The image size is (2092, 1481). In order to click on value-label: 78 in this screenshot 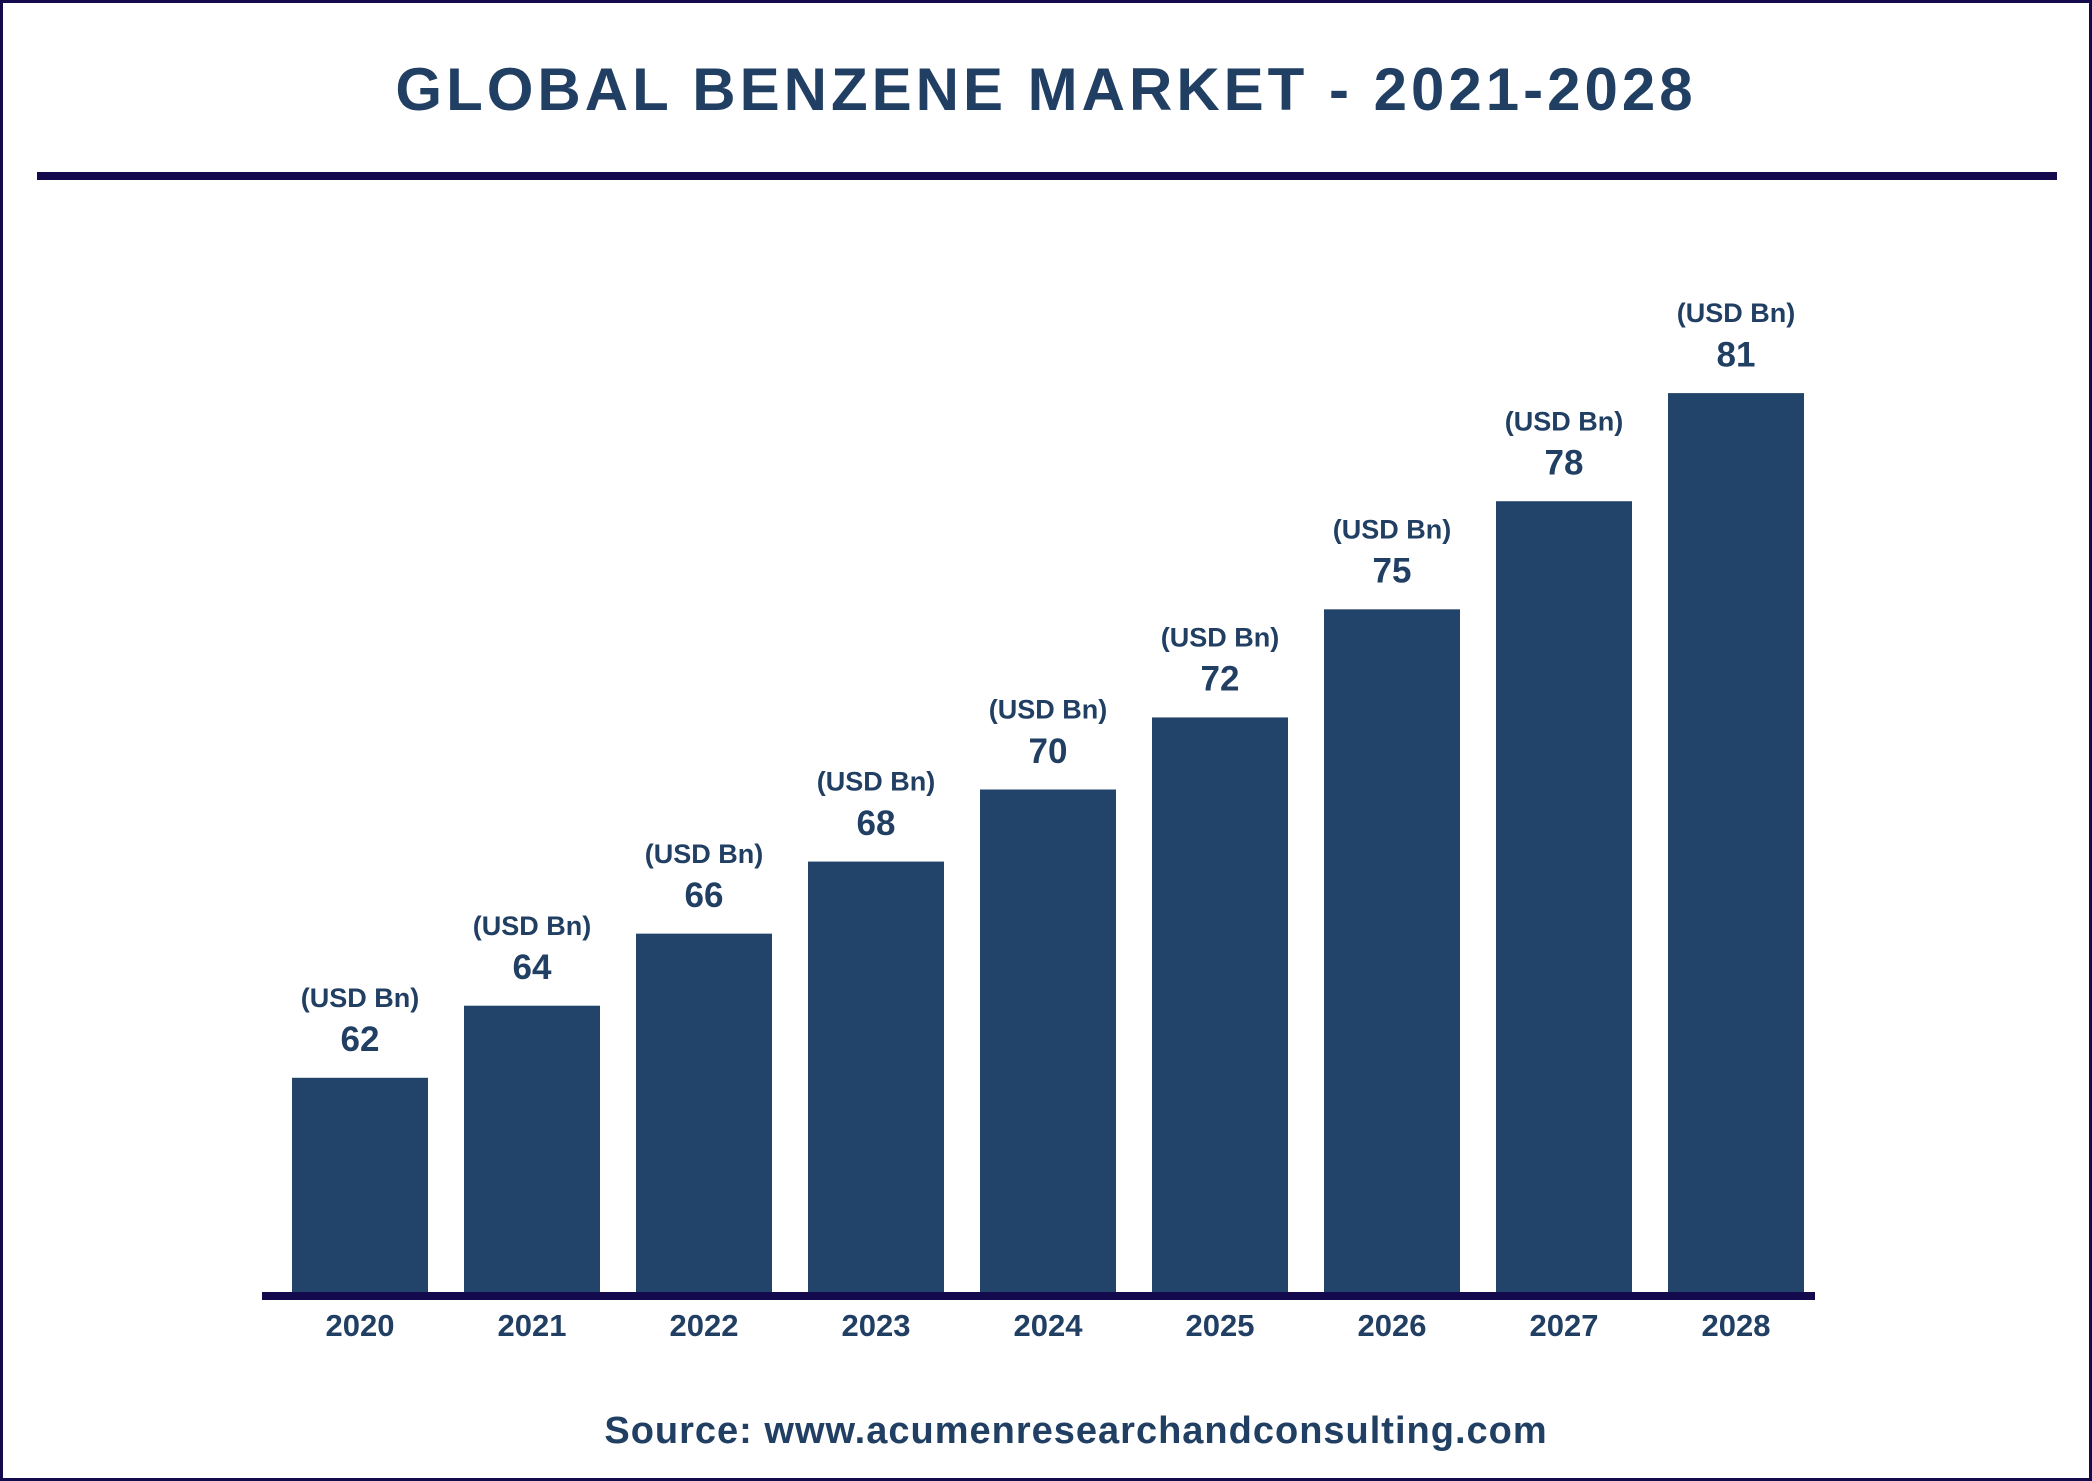, I will do `click(1564, 462)`.